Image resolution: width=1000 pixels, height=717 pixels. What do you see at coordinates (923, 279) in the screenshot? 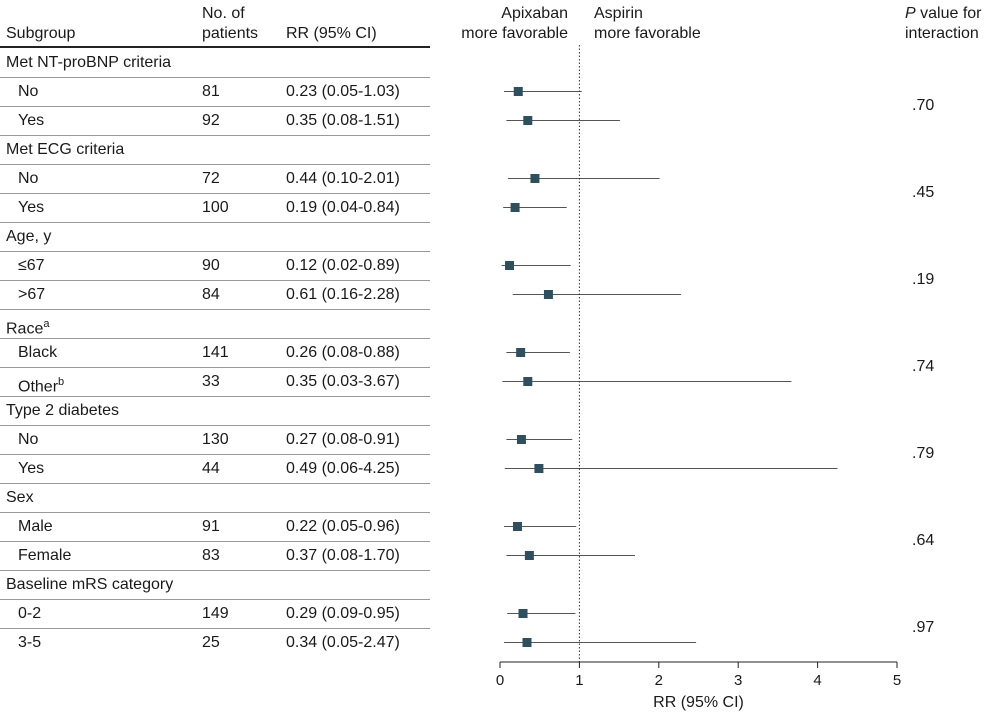
I see `p-value-interaction: .19` at bounding box center [923, 279].